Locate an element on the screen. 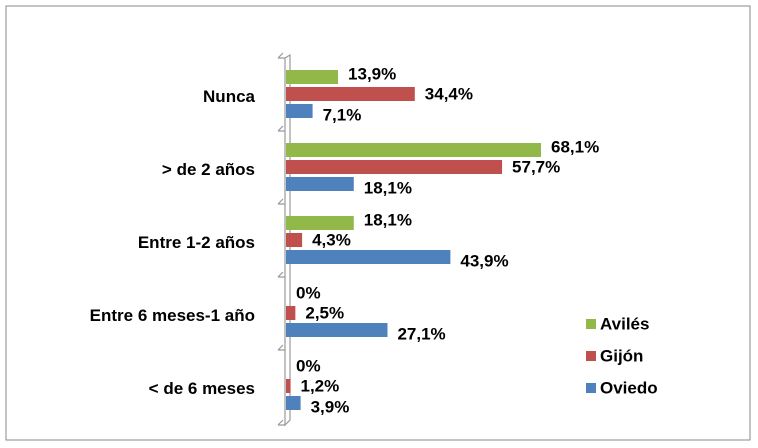  category-axis is located at coordinates (284, 239).